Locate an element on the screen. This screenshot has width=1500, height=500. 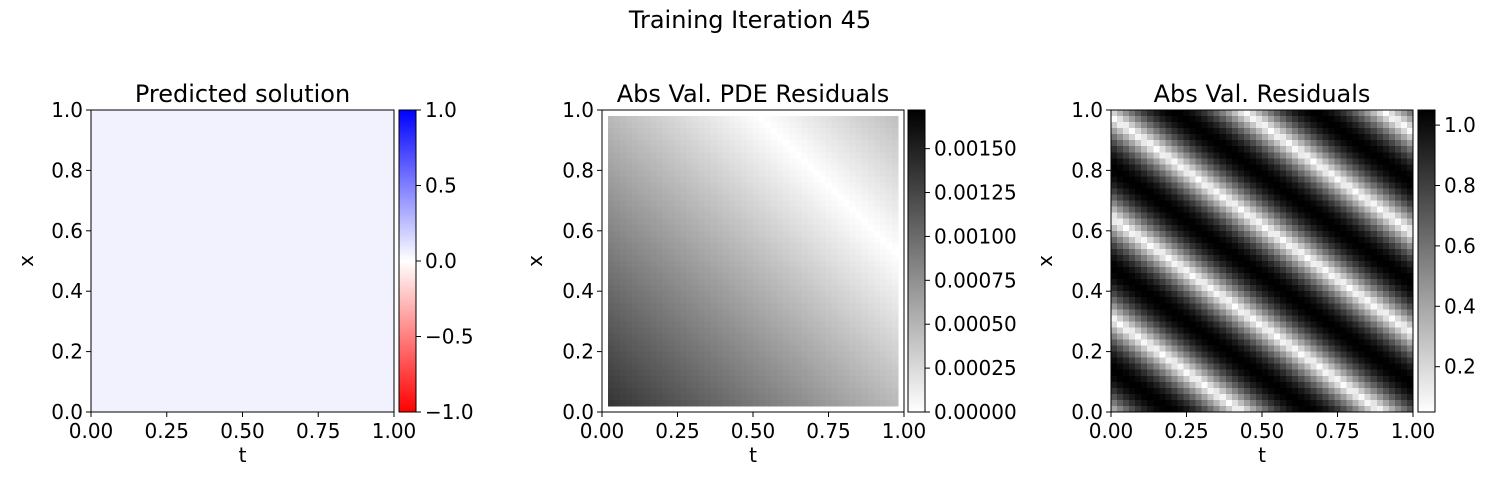
x-tick-label: 0.25 is located at coordinates (677, 431).